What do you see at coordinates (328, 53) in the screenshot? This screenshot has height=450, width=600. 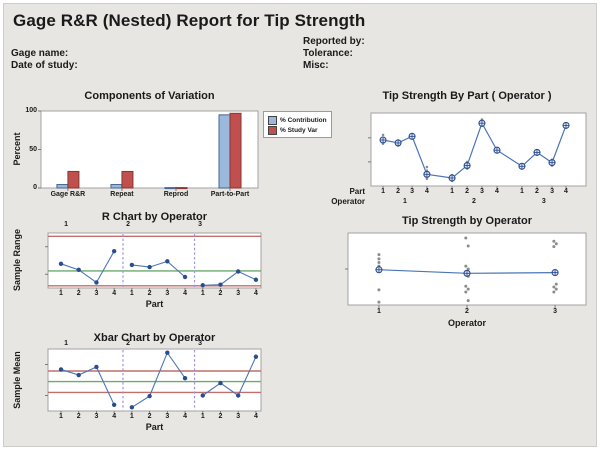 I see `field-tolerance: Tolerance:` at bounding box center [328, 53].